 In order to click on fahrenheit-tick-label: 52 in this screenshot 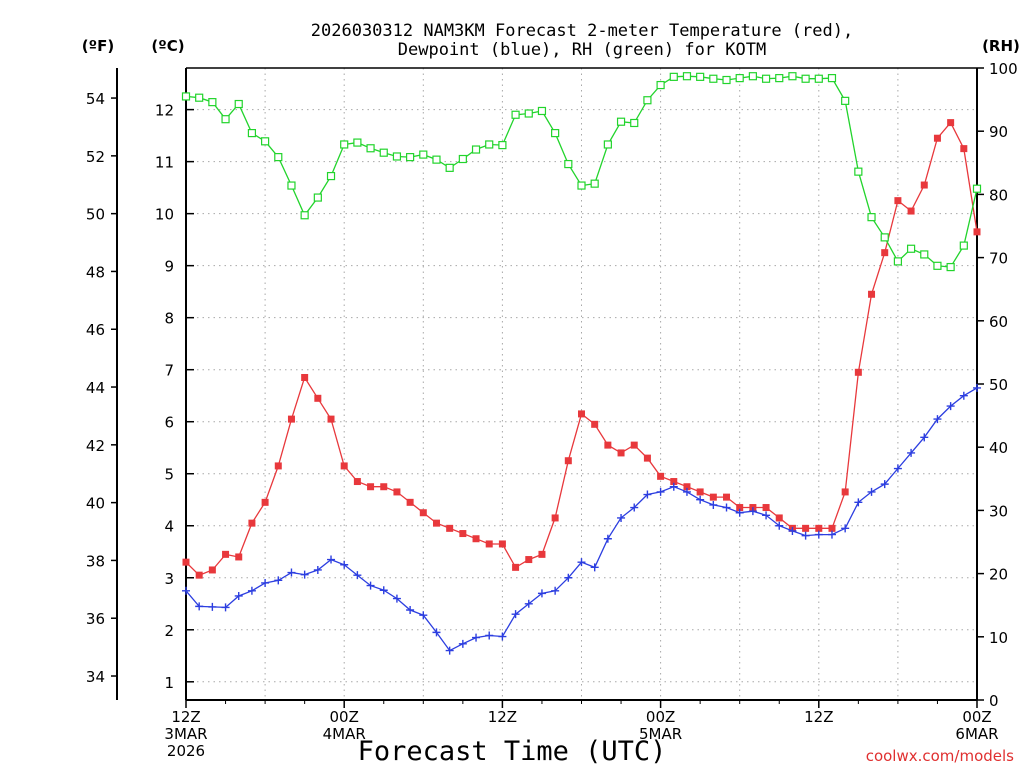, I will do `click(95, 157)`.